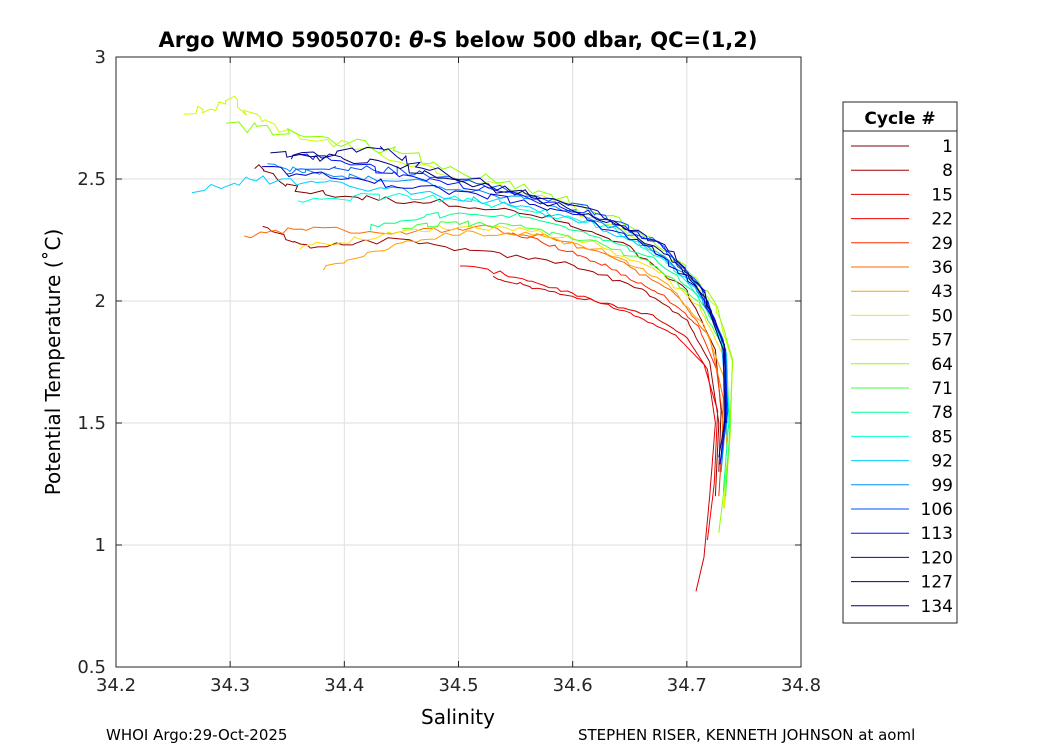 The image size is (1050, 750). Describe the element at coordinates (458, 685) in the screenshot. I see `x-tick-label: 34.5` at that location.